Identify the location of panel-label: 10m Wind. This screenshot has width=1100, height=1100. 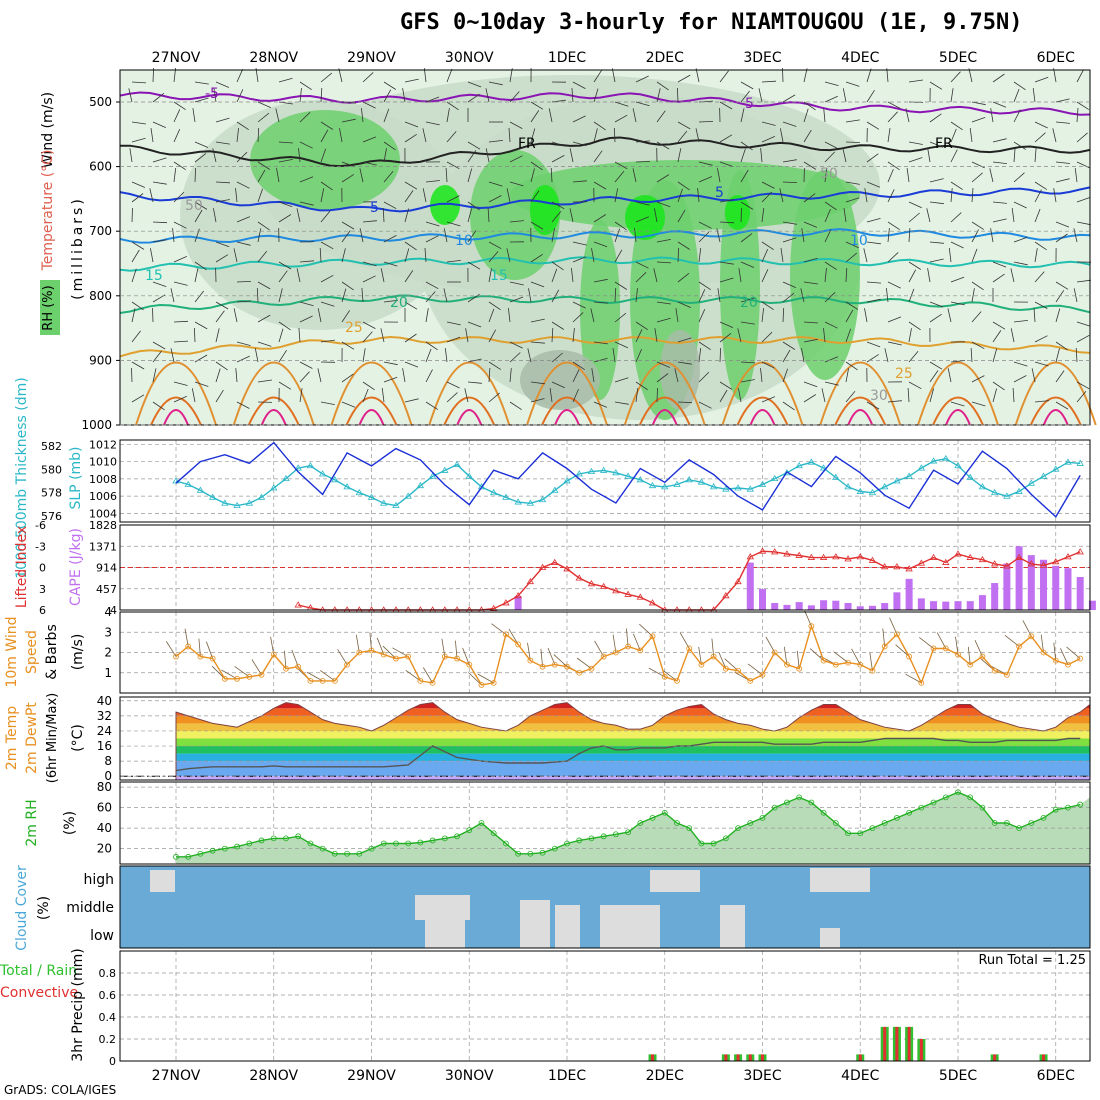
(12, 651).